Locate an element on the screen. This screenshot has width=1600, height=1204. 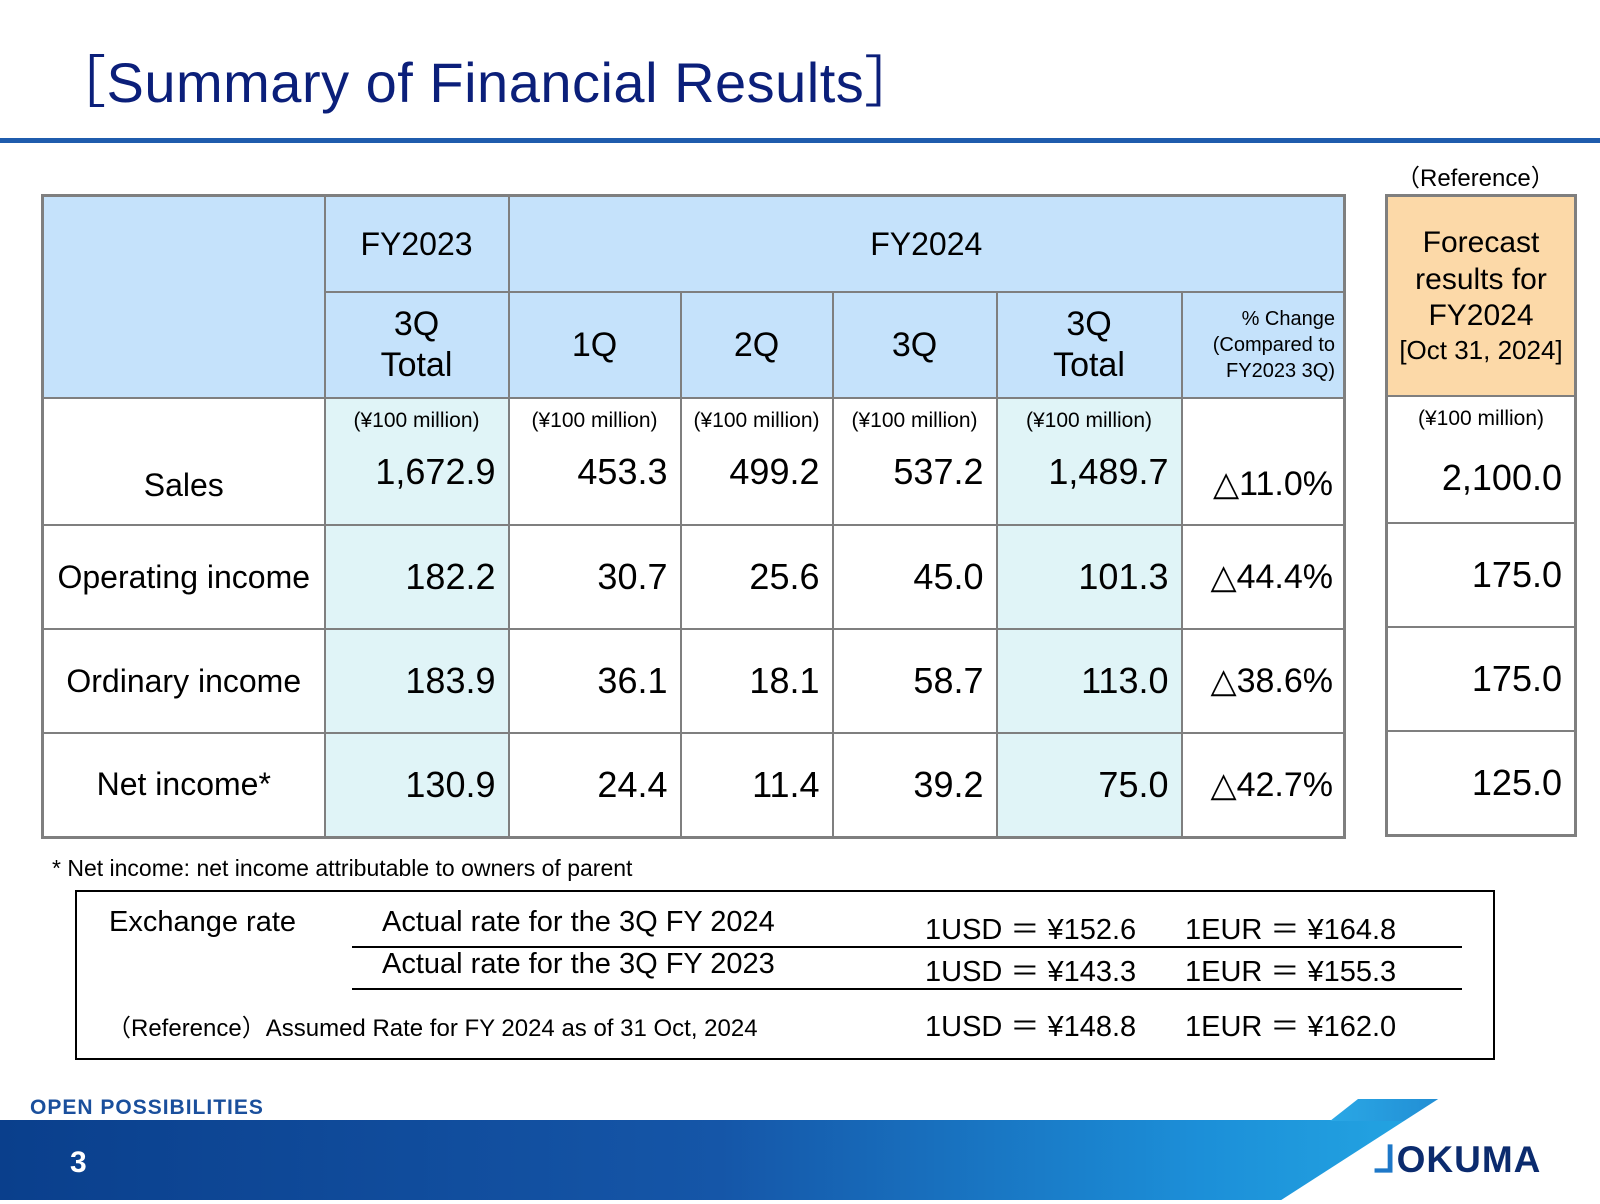
cell-3q: 39.2 is located at coordinates (914, 785).